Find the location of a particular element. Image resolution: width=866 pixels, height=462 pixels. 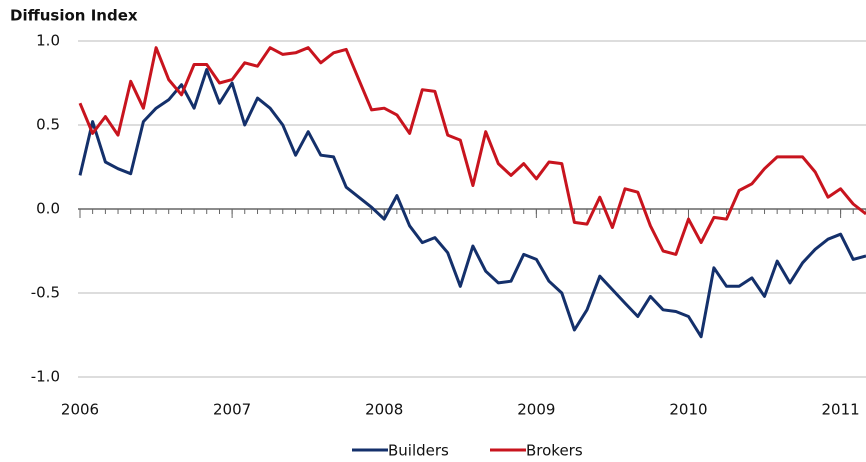

x-tick-label: 2007 is located at coordinates (232, 410).